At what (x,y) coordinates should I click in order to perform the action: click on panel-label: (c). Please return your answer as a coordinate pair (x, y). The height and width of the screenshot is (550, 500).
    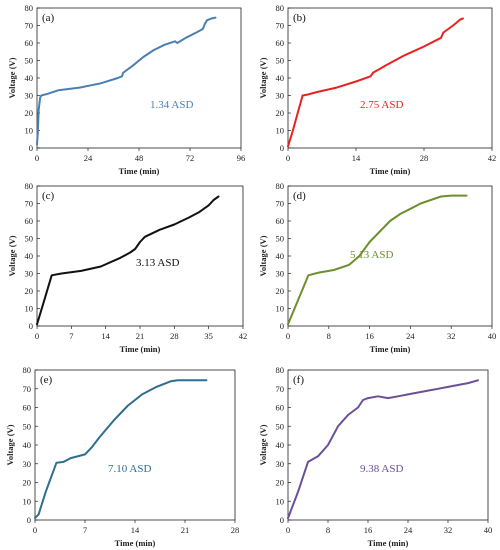
    Looking at the image, I should click on (48, 196).